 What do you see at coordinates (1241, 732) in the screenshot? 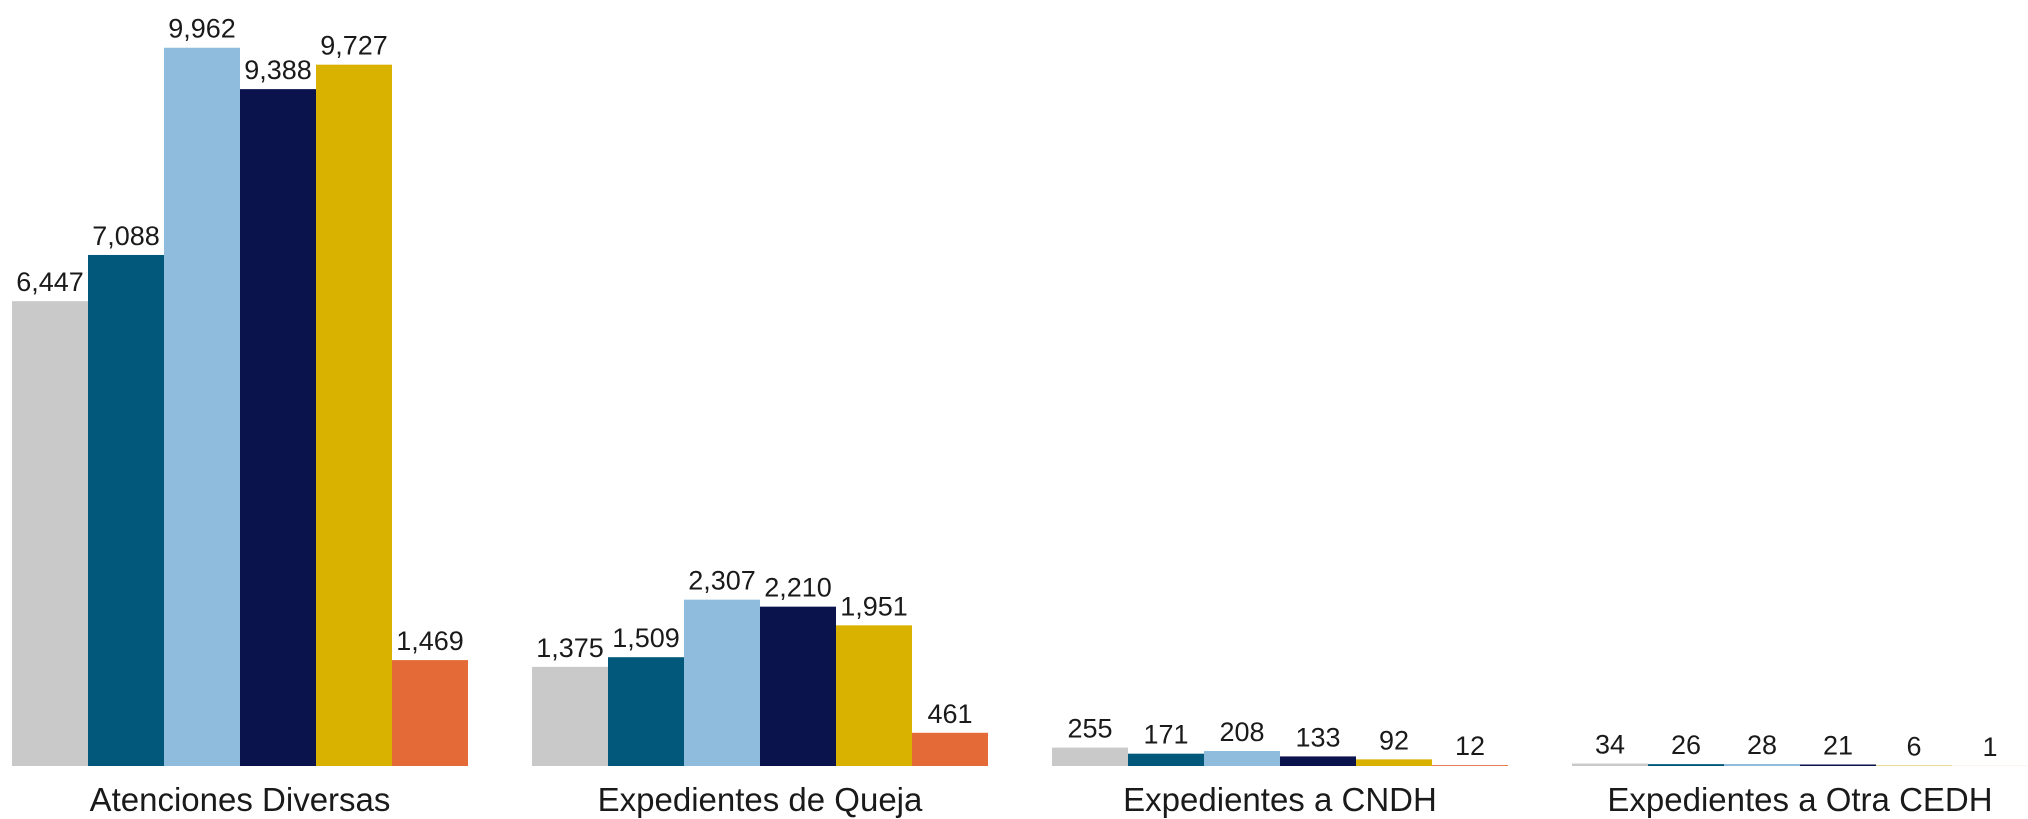
I see `value-label: 208` at bounding box center [1241, 732].